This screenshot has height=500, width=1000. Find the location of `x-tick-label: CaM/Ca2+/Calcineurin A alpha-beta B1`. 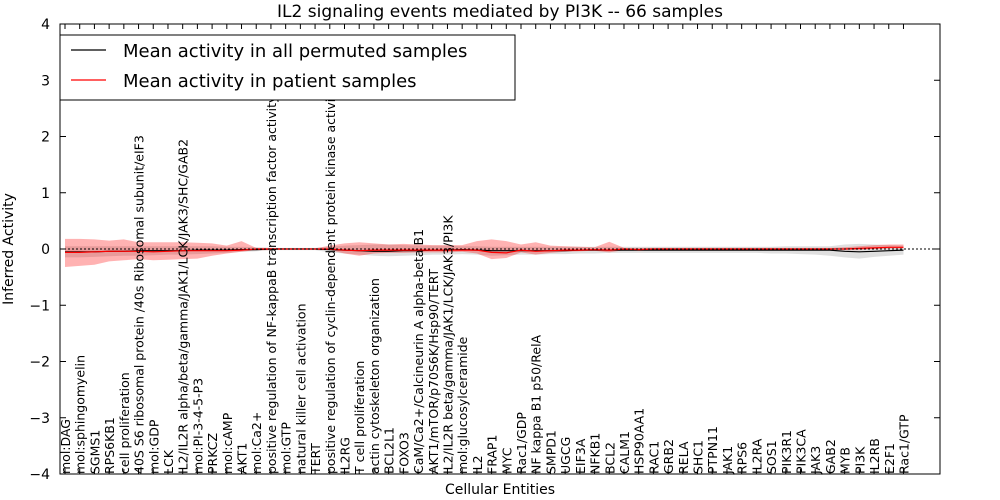

x-tick-label: CaM/Ca2+/Calcineurin A alpha-beta B1 is located at coordinates (418, 351).